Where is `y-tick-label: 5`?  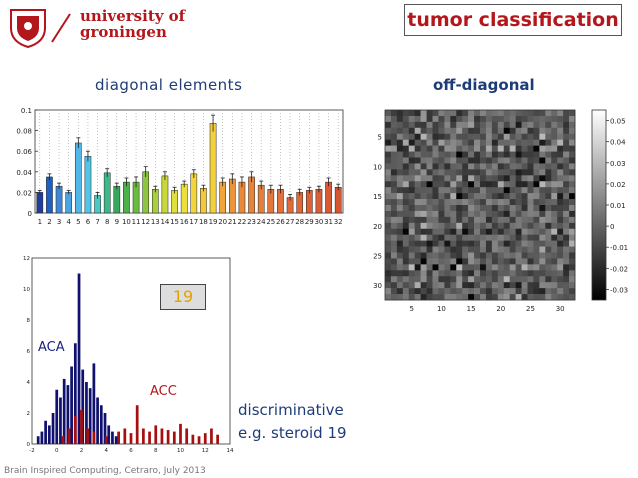 y-tick-label: 5 is located at coordinates (380, 138).